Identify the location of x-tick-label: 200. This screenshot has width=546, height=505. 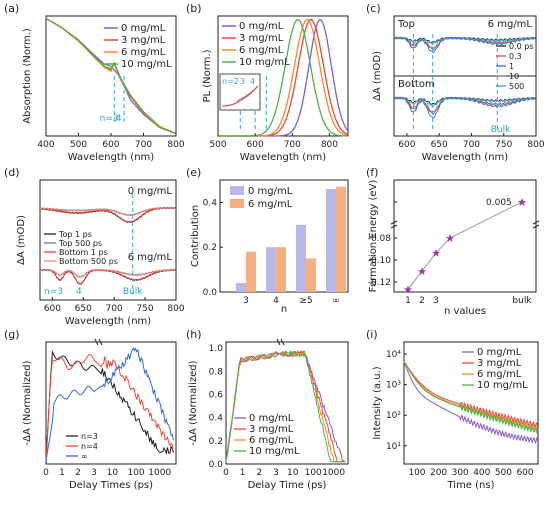
(438, 473).